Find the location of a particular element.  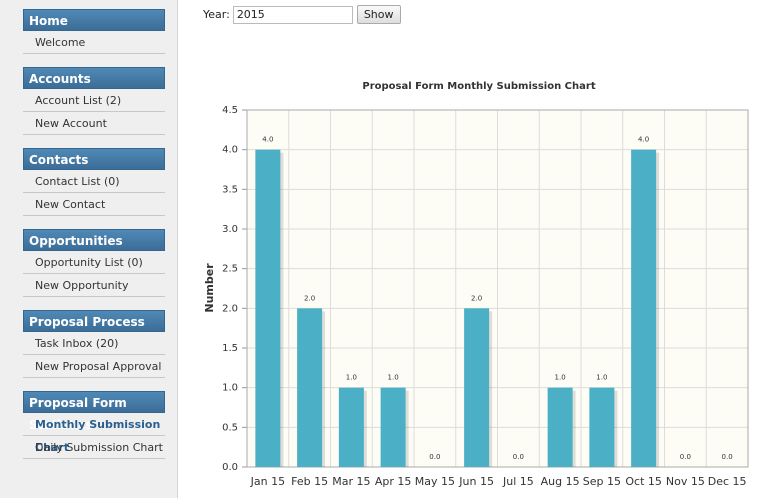

year-form: Year: 2015 Show is located at coordinates (302, 14).